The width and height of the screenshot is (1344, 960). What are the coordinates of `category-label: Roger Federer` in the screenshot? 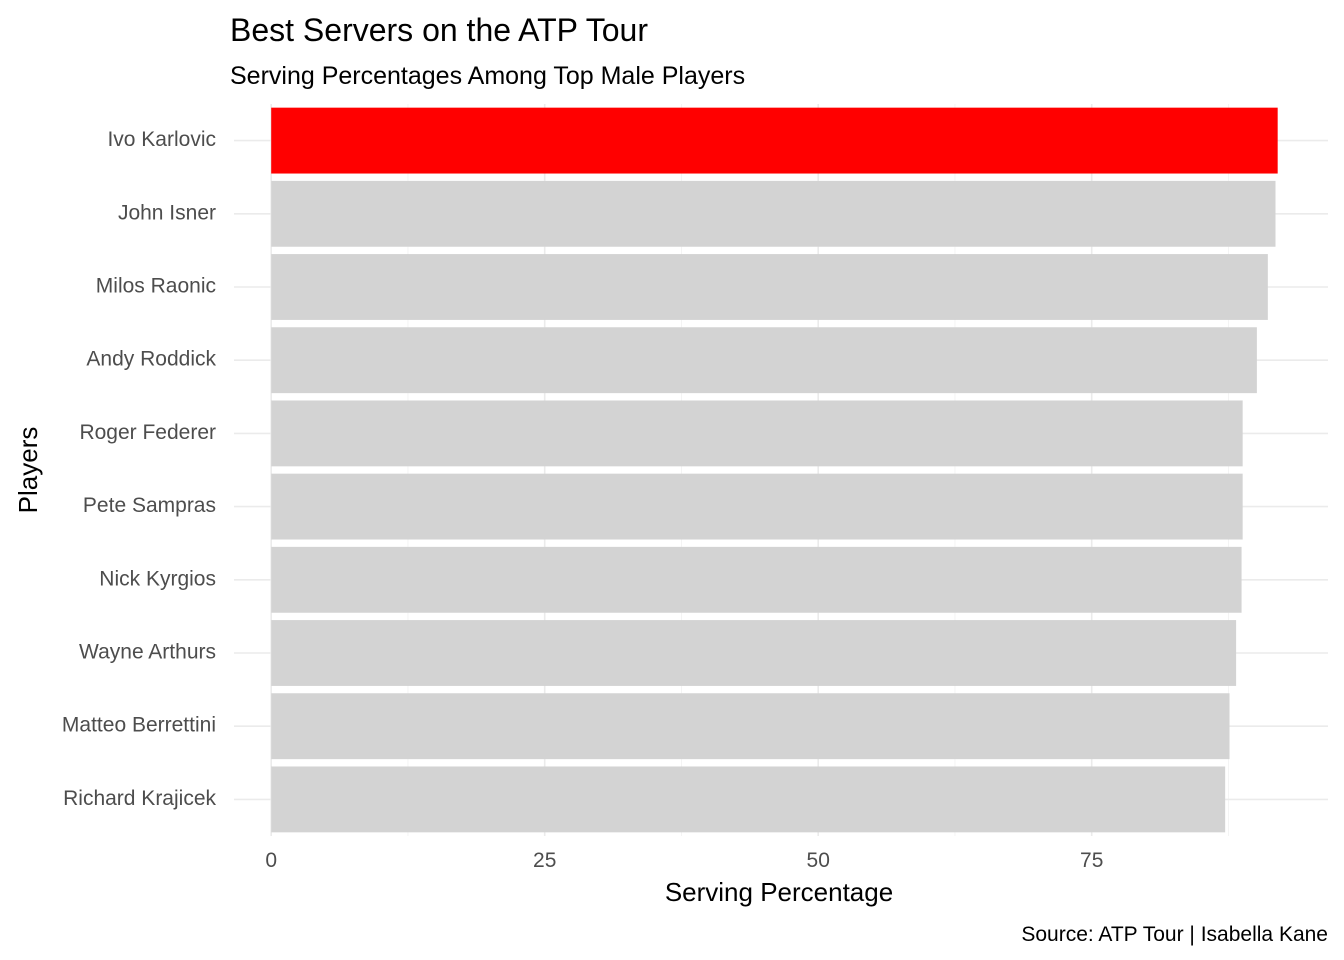 It's located at (147, 432).